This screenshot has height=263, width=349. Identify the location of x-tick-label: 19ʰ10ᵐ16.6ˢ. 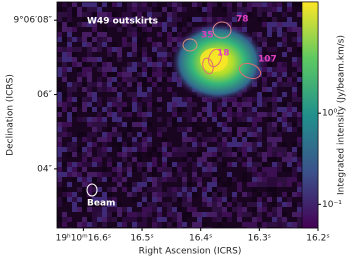
(84, 239).